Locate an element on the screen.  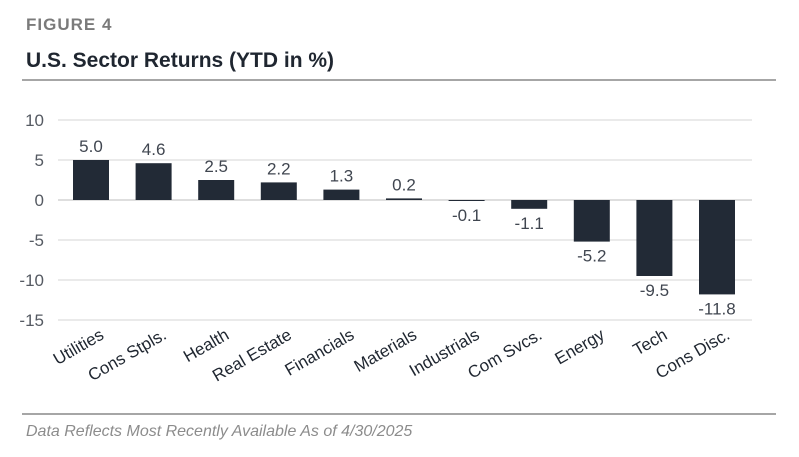
y-tick-label: 10 is located at coordinates (34, 120).